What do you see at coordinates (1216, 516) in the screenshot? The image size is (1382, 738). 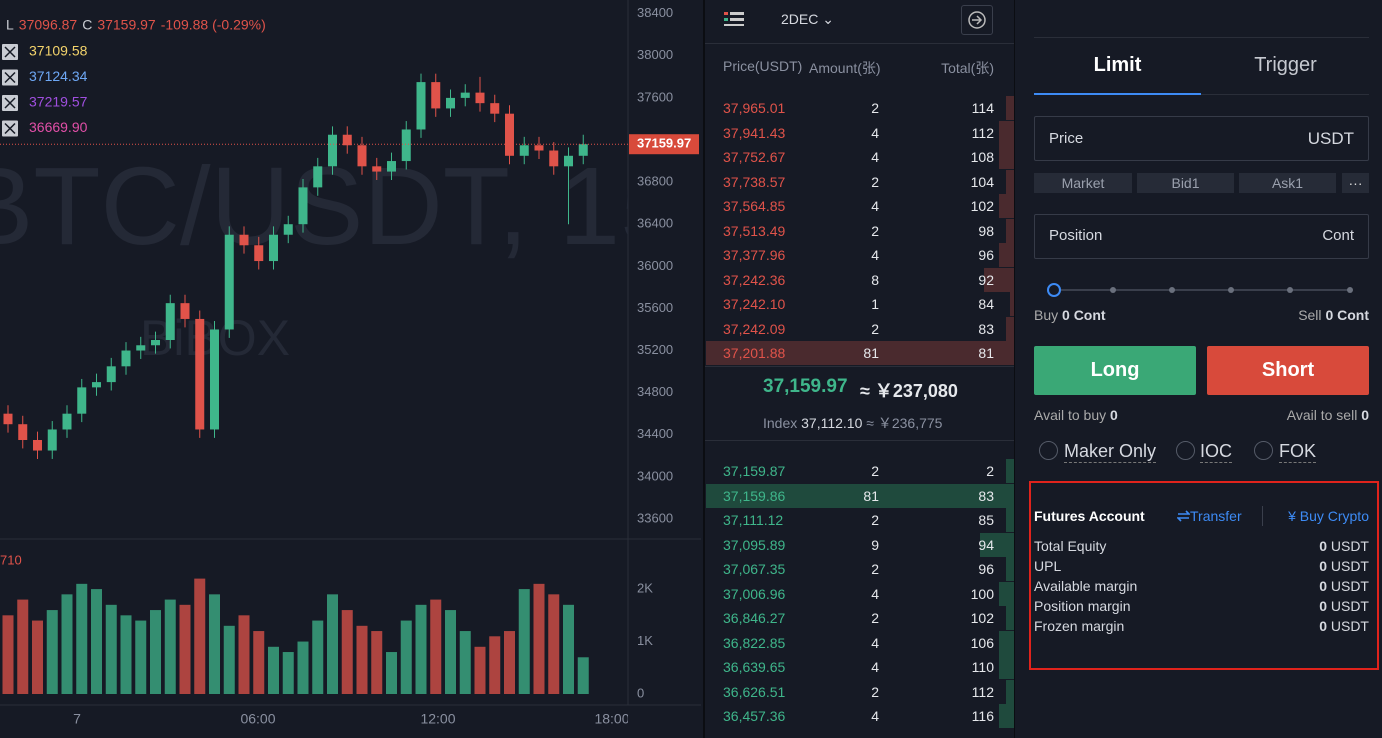 I see `transfer-text: Transfer` at bounding box center [1216, 516].